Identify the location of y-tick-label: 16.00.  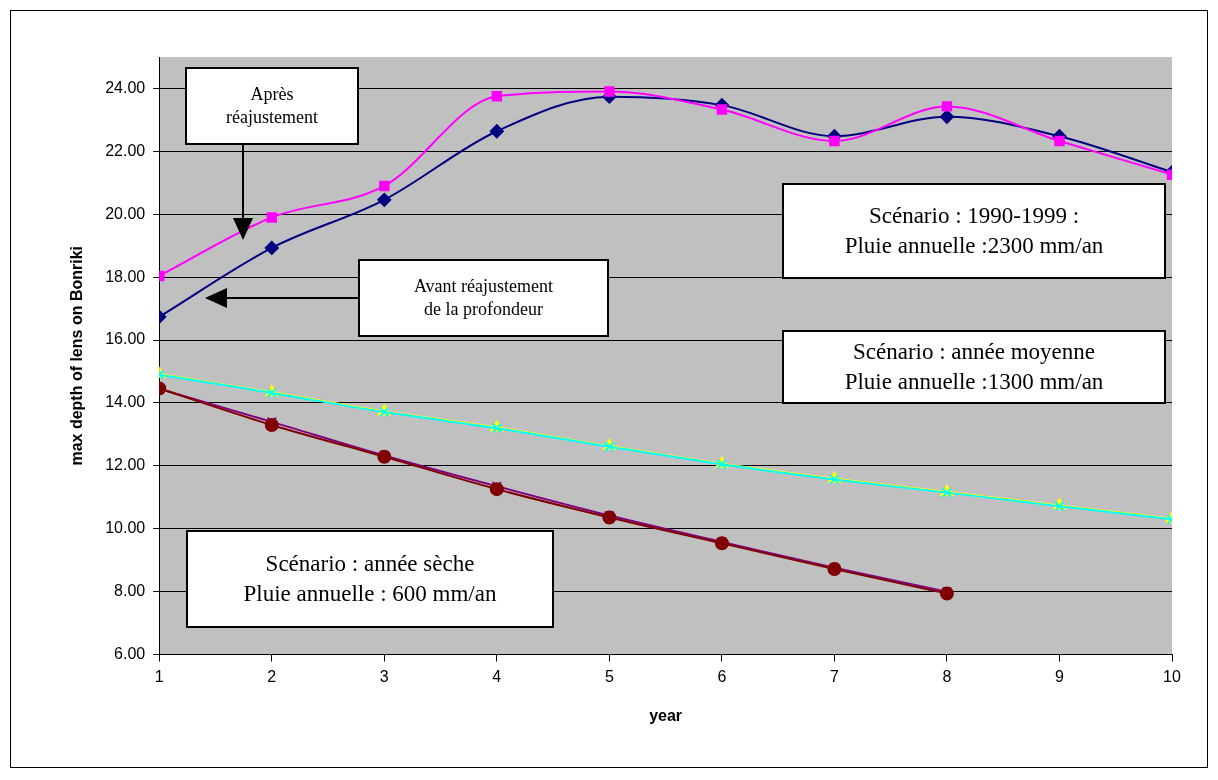
(125, 339).